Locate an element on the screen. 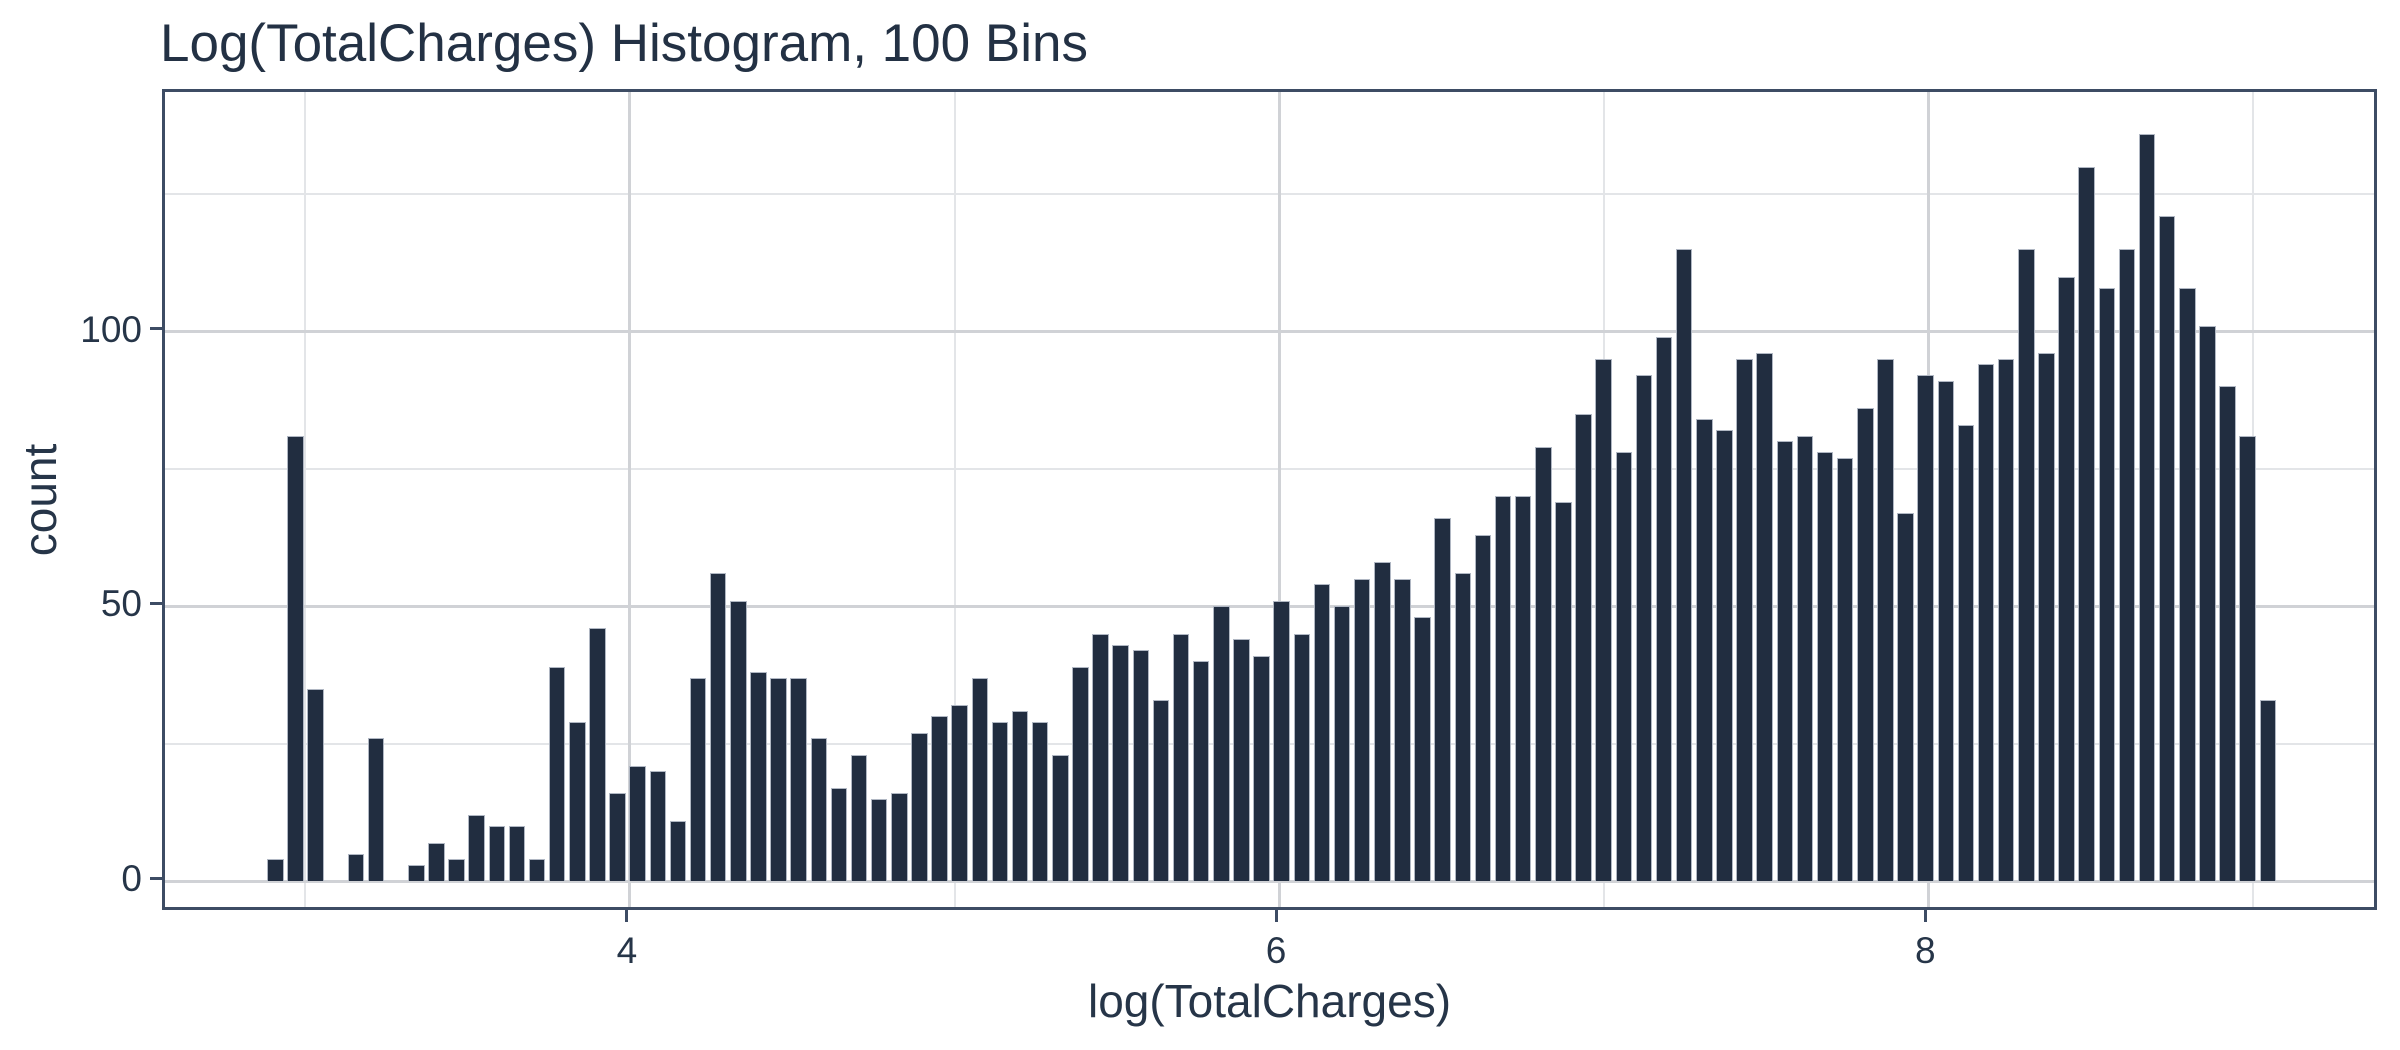  x-tick-label-4: 4 is located at coordinates (627, 950).